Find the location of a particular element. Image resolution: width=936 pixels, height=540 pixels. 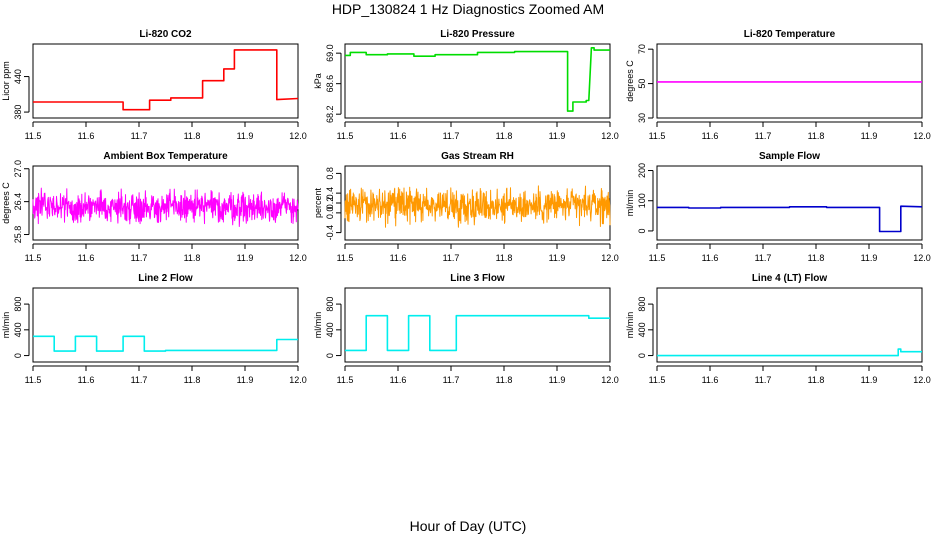

y-tick-label: 26.4 is located at coordinates (18, 202).